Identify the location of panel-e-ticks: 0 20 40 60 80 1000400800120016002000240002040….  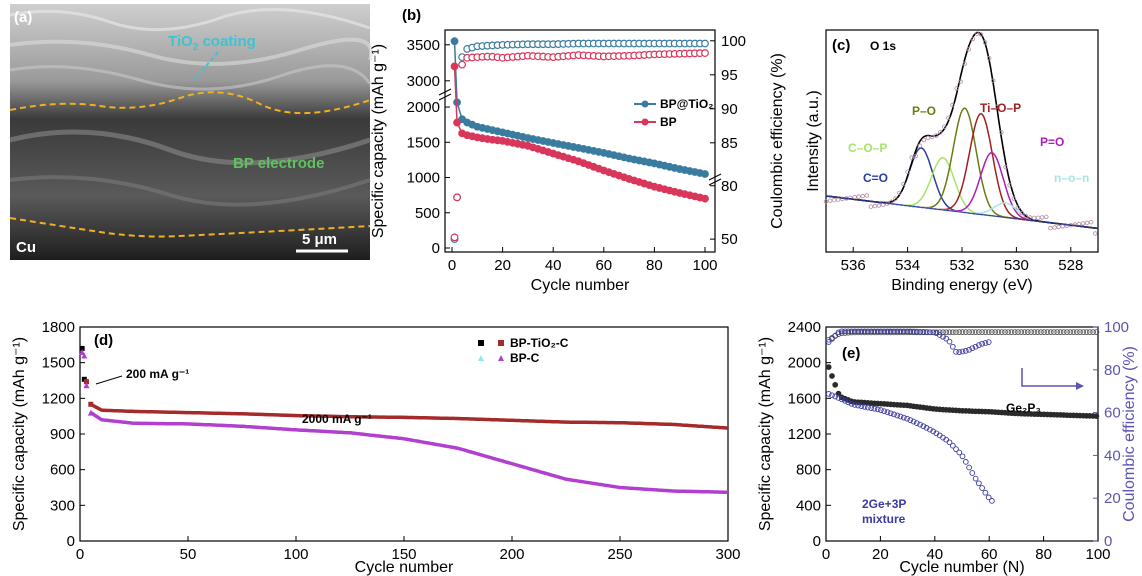
(958, 441).